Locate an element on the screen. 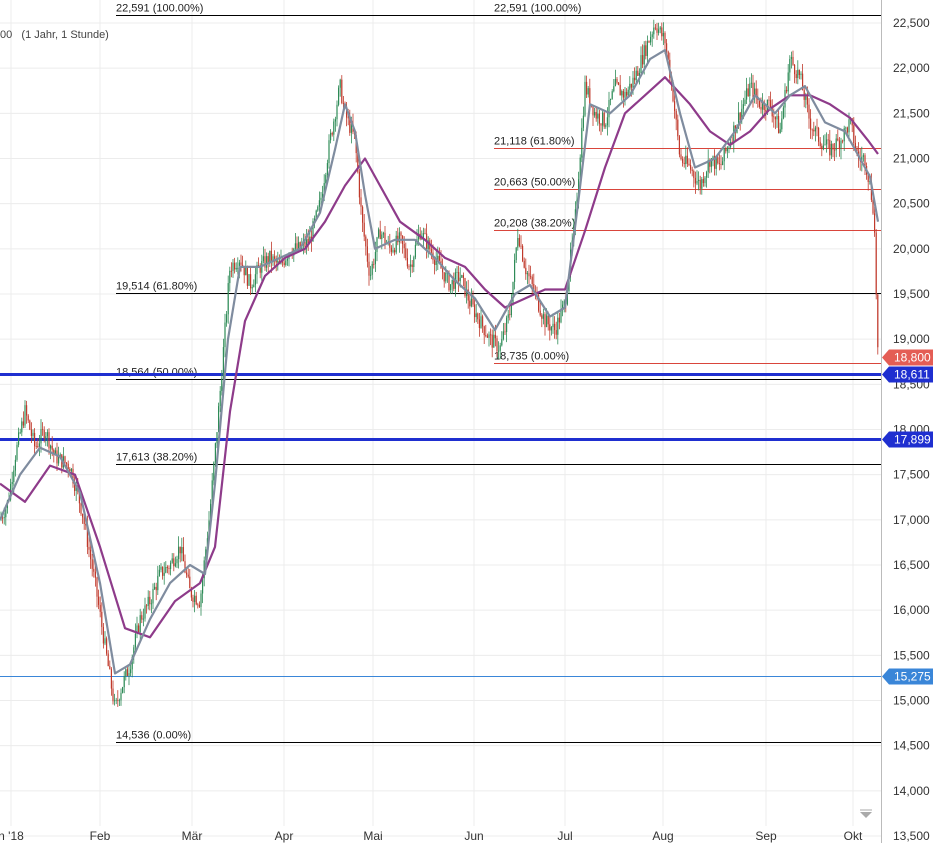  scroll-down-icon is located at coordinates (866, 813).